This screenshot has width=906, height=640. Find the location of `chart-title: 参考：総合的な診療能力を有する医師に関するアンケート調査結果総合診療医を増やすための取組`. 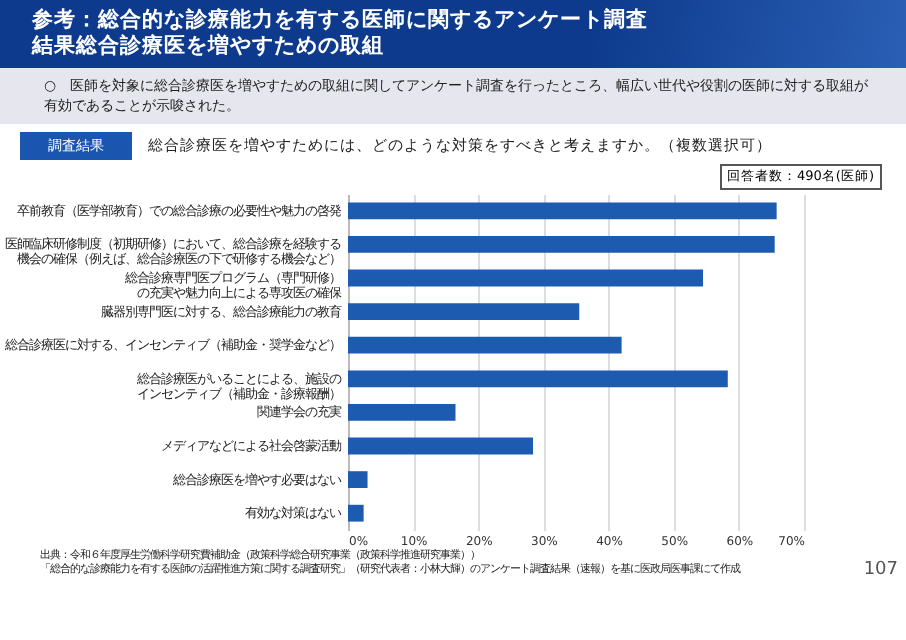

chart-title: 参考：総合的な診療能力を有する医師に関するアンケート調査結果総合診療医を増やすための取組 is located at coordinates (341, 34).